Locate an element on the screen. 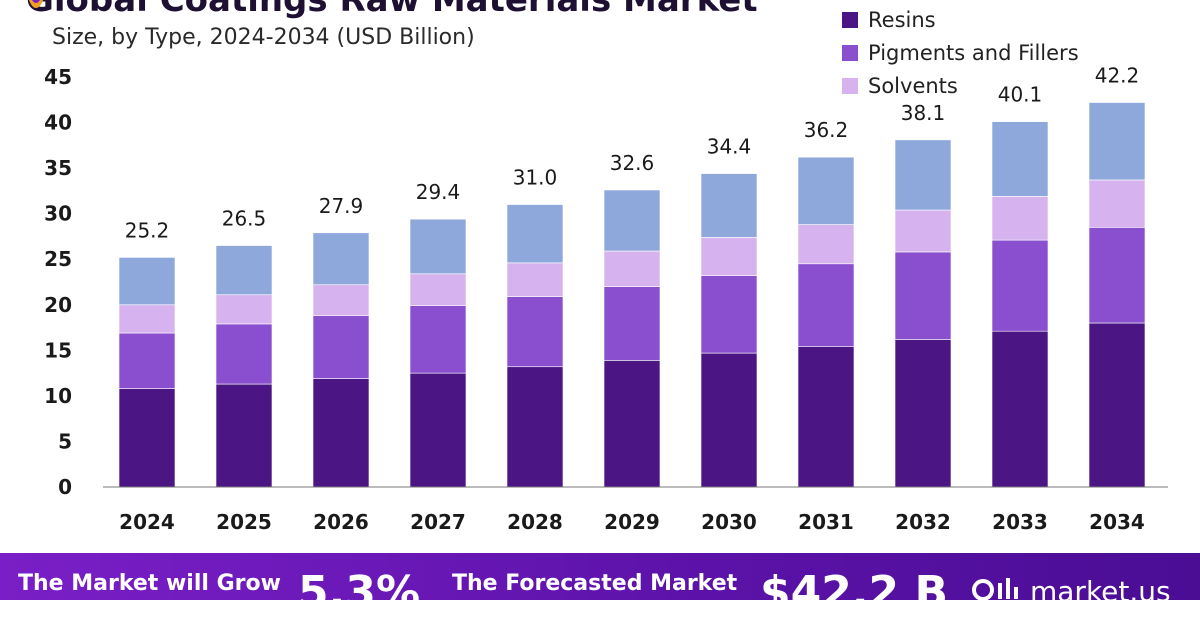 This screenshot has height=618, width=1200. y-tick-label: 0 is located at coordinates (65, 487).